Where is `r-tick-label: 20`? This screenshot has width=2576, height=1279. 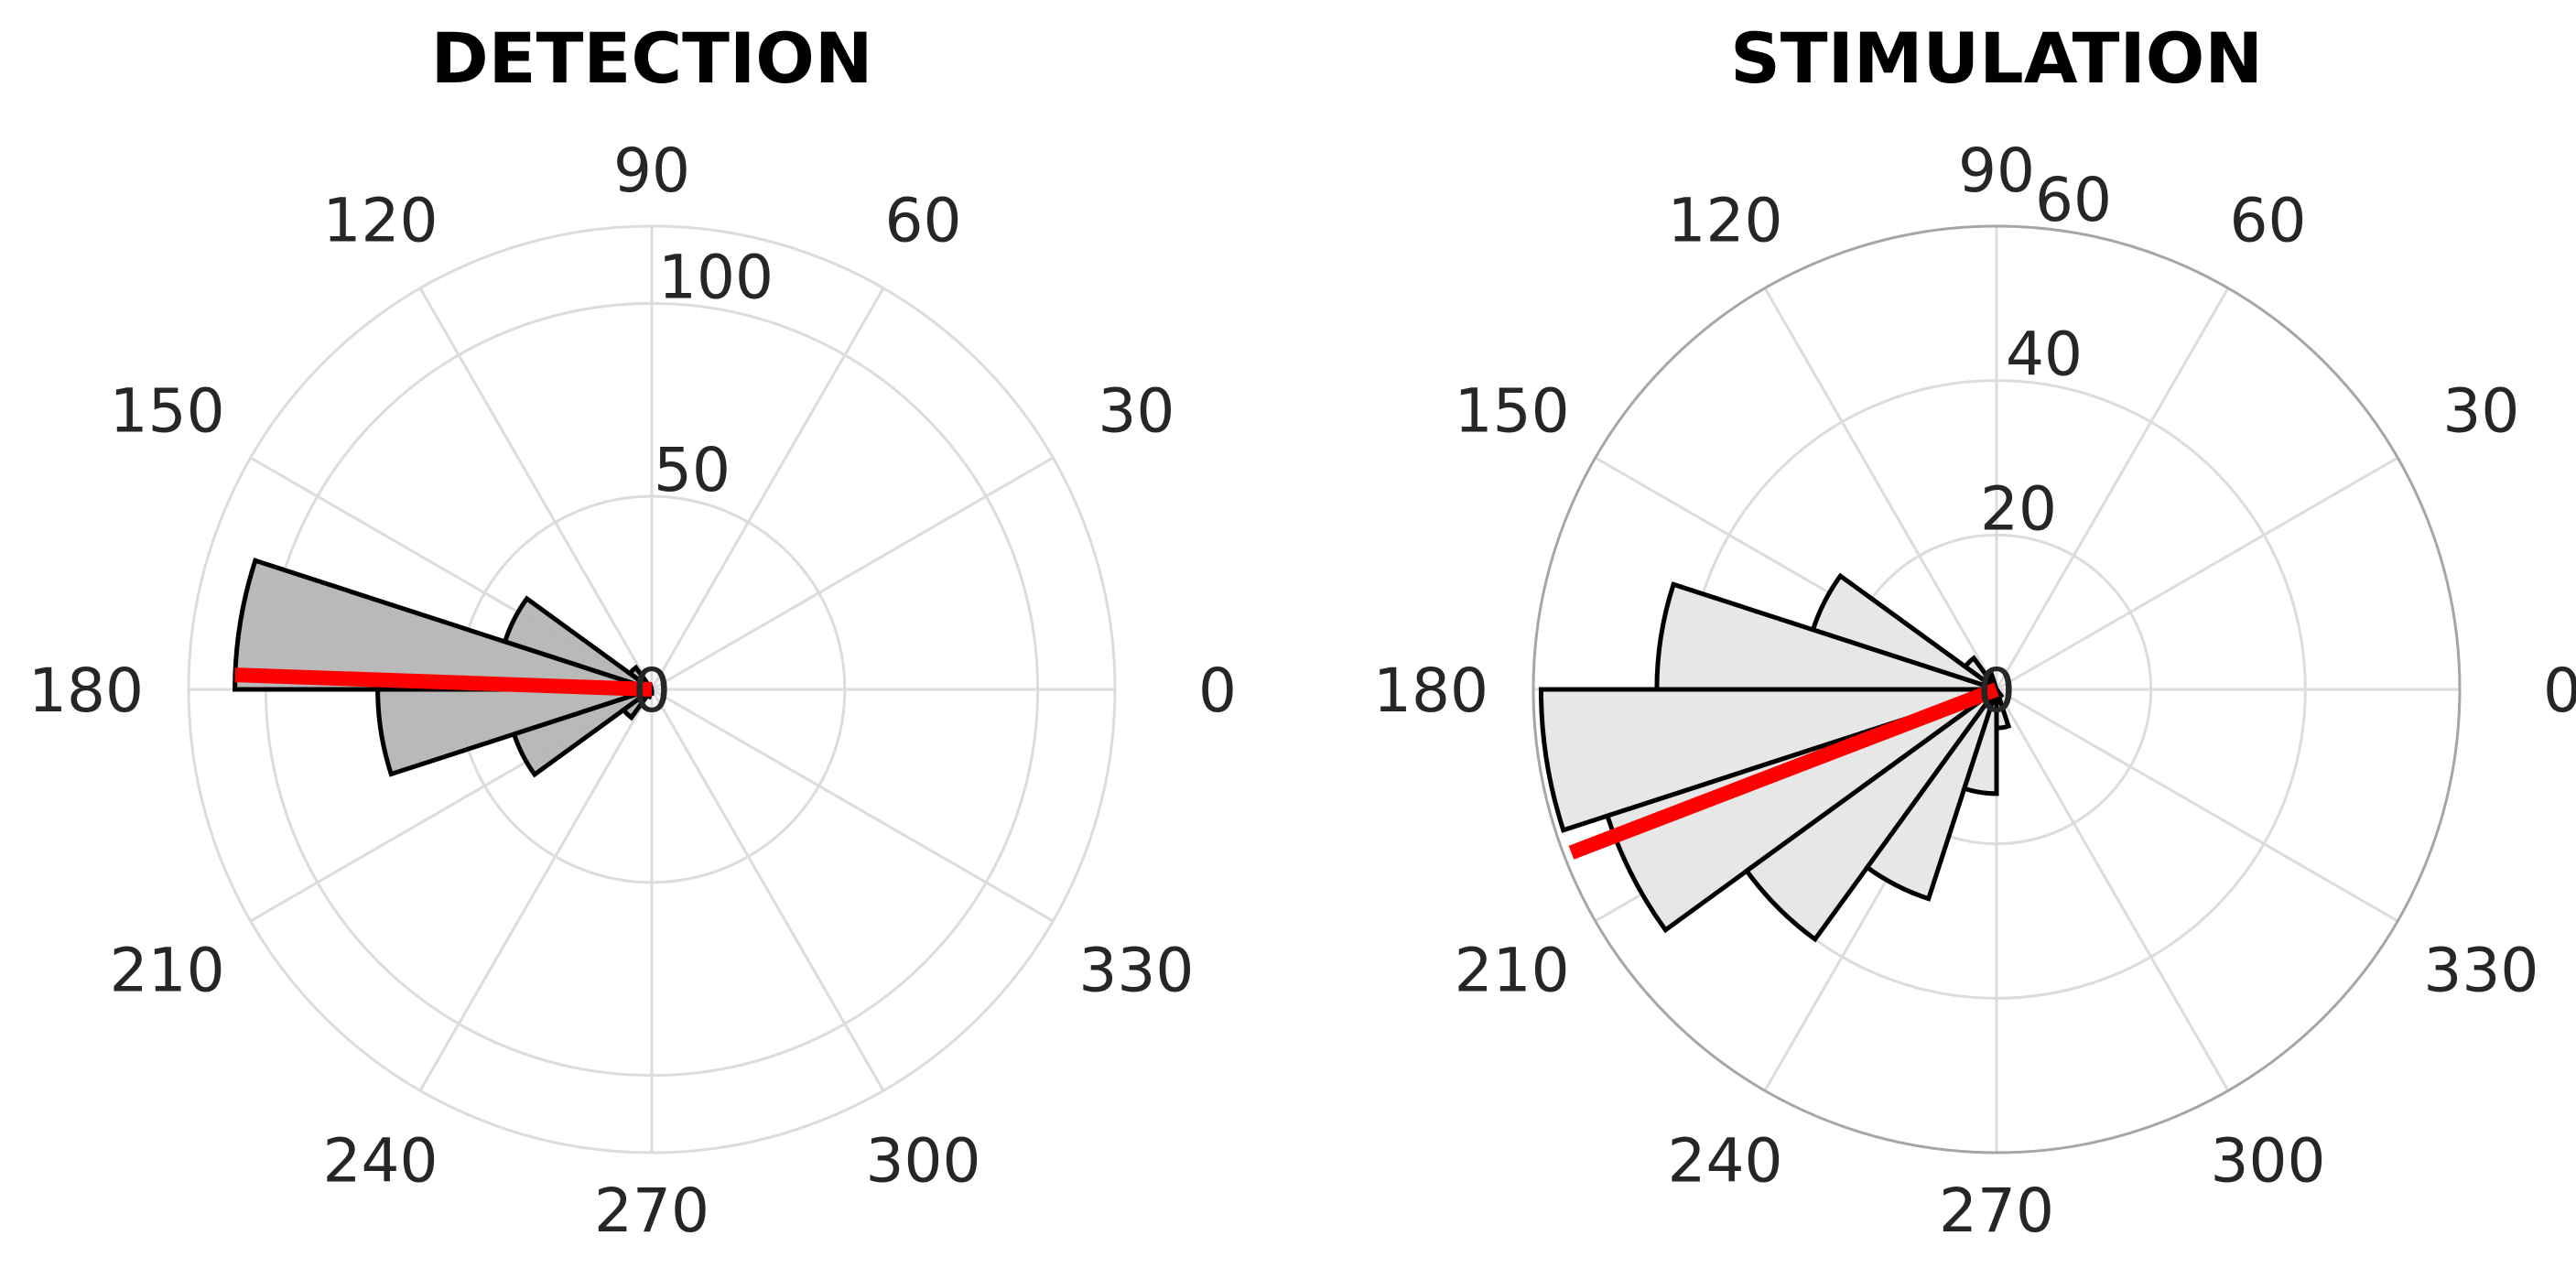 r-tick-label: 20 is located at coordinates (2019, 508).